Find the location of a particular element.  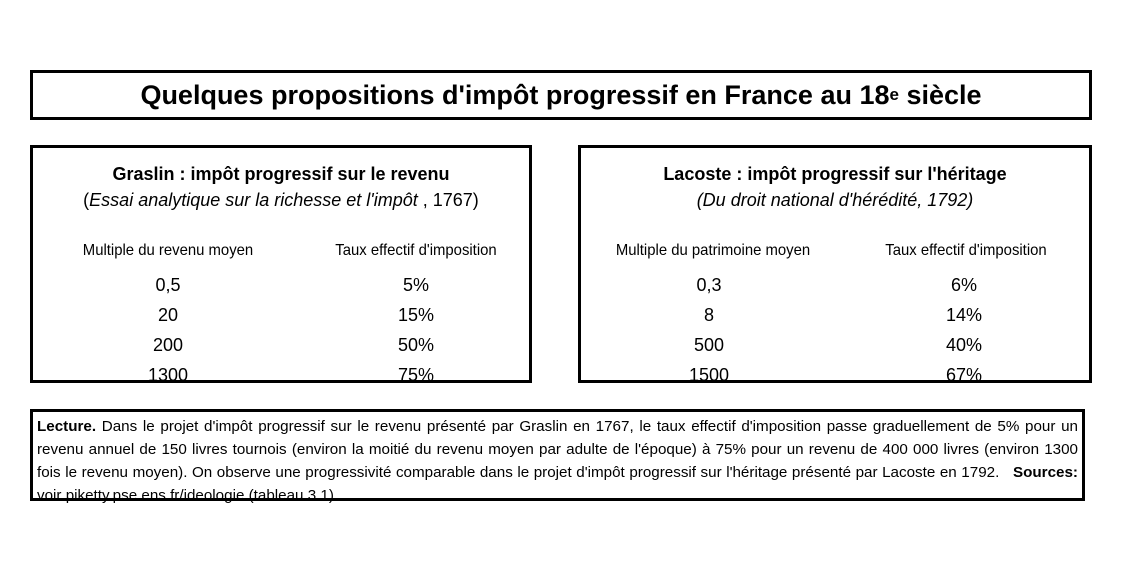

table-cell-multiple: 1300 is located at coordinates (168, 375).